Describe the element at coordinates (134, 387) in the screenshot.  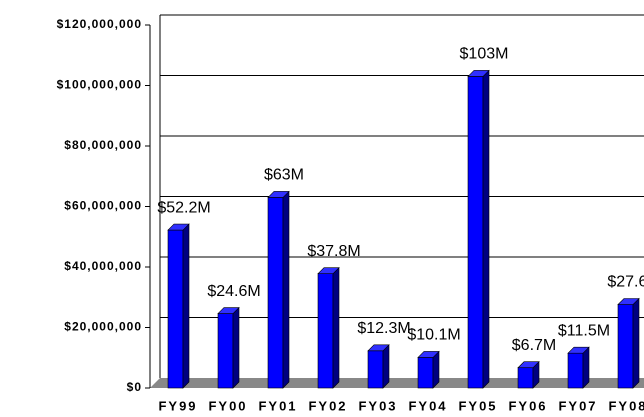
I see `y-tick-label: $0` at that location.